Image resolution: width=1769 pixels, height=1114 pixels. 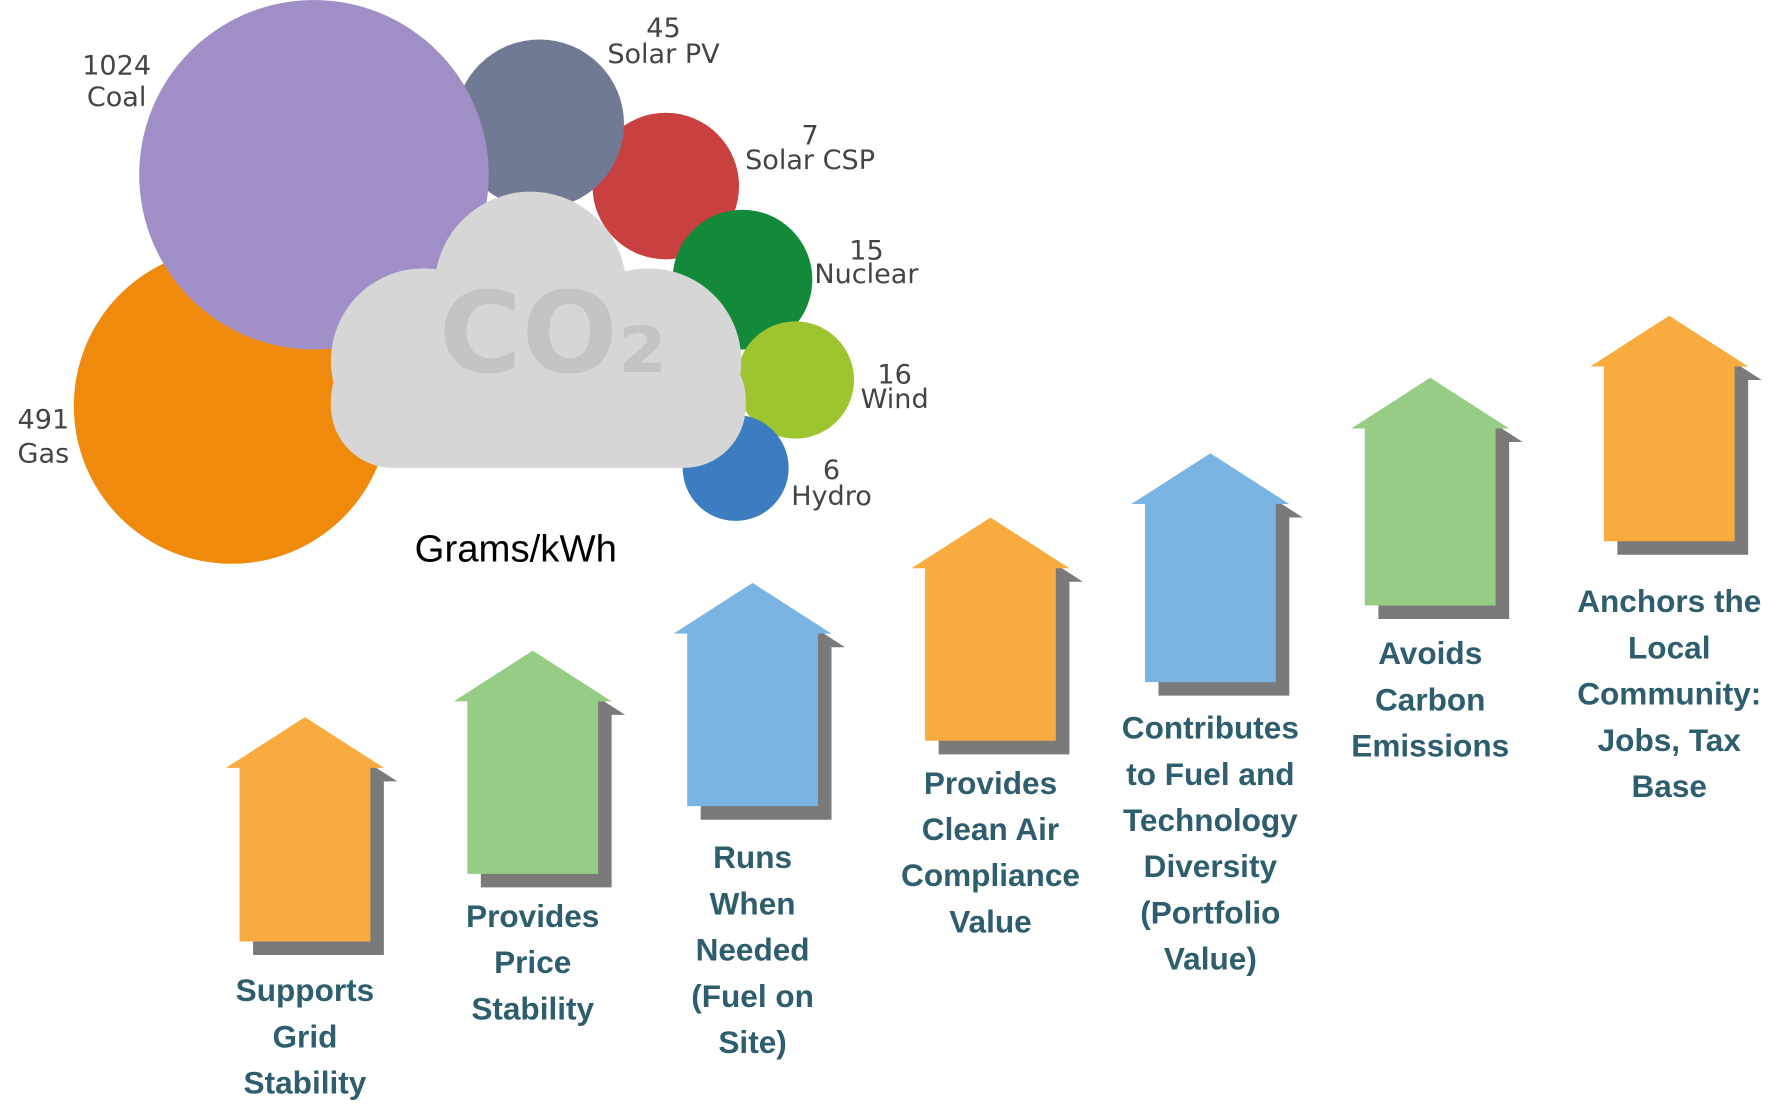 What do you see at coordinates (990, 921) in the screenshot?
I see `arrow-label: Value` at bounding box center [990, 921].